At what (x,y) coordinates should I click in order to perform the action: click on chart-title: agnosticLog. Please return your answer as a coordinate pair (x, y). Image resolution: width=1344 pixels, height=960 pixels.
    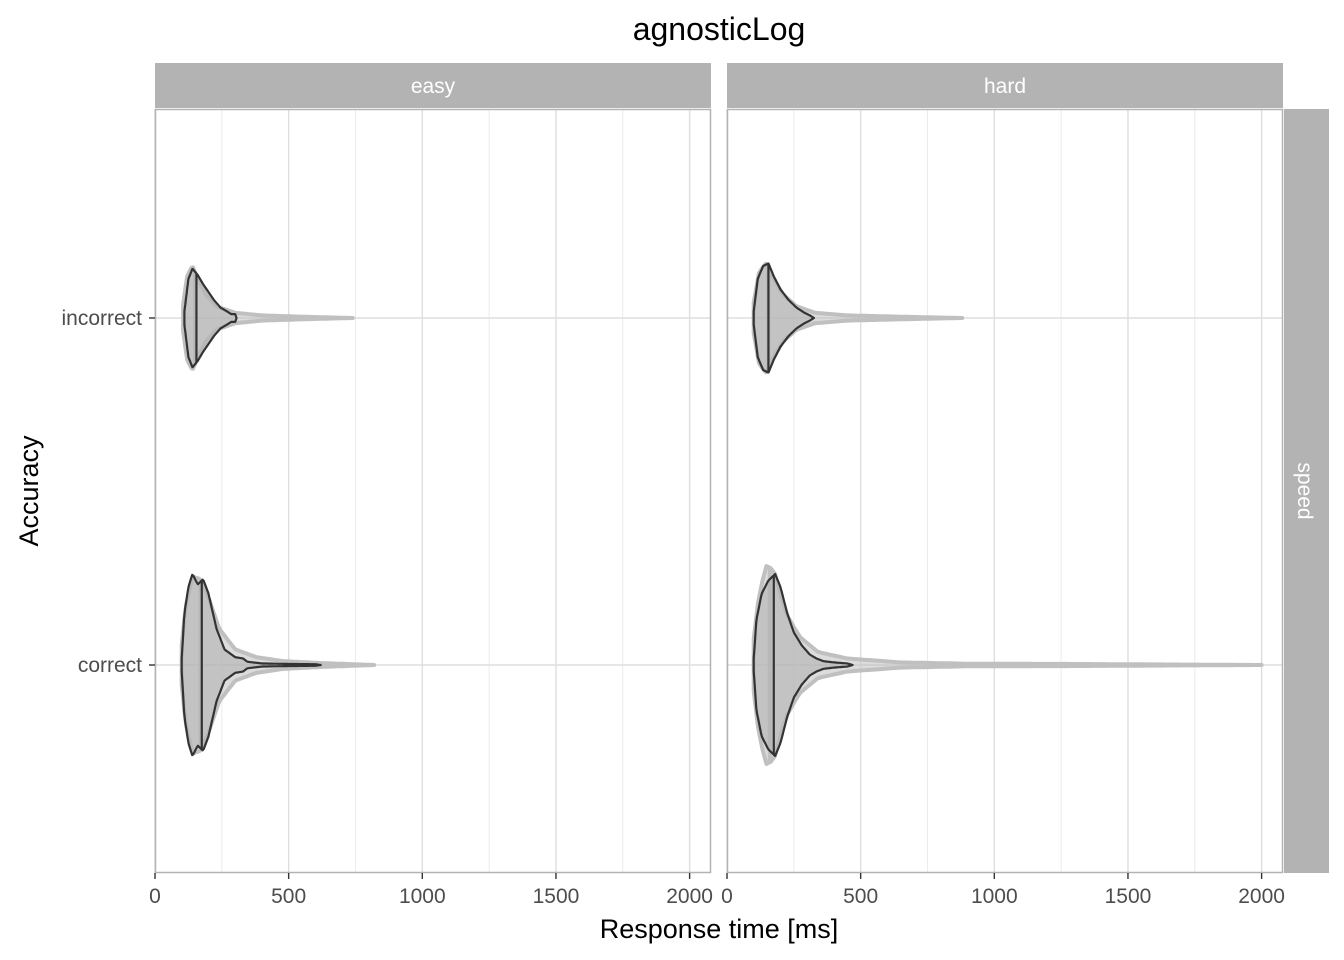
    Looking at the image, I should click on (719, 29).